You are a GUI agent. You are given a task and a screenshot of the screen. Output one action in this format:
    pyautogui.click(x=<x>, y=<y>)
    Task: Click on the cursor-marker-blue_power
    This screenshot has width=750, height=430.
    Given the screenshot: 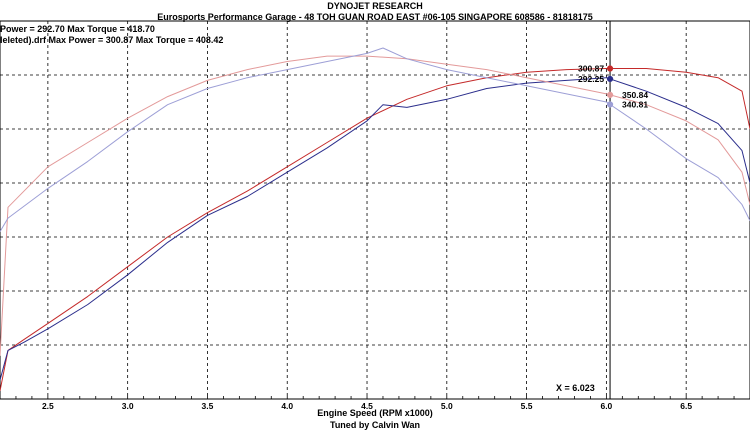 What is the action you would take?
    pyautogui.click(x=610, y=79)
    